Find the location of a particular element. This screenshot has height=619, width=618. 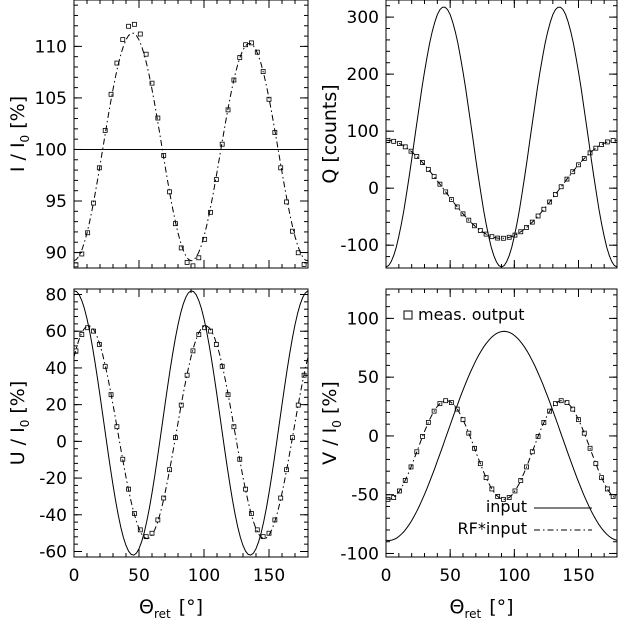

series-group is located at coordinates (501, 436).